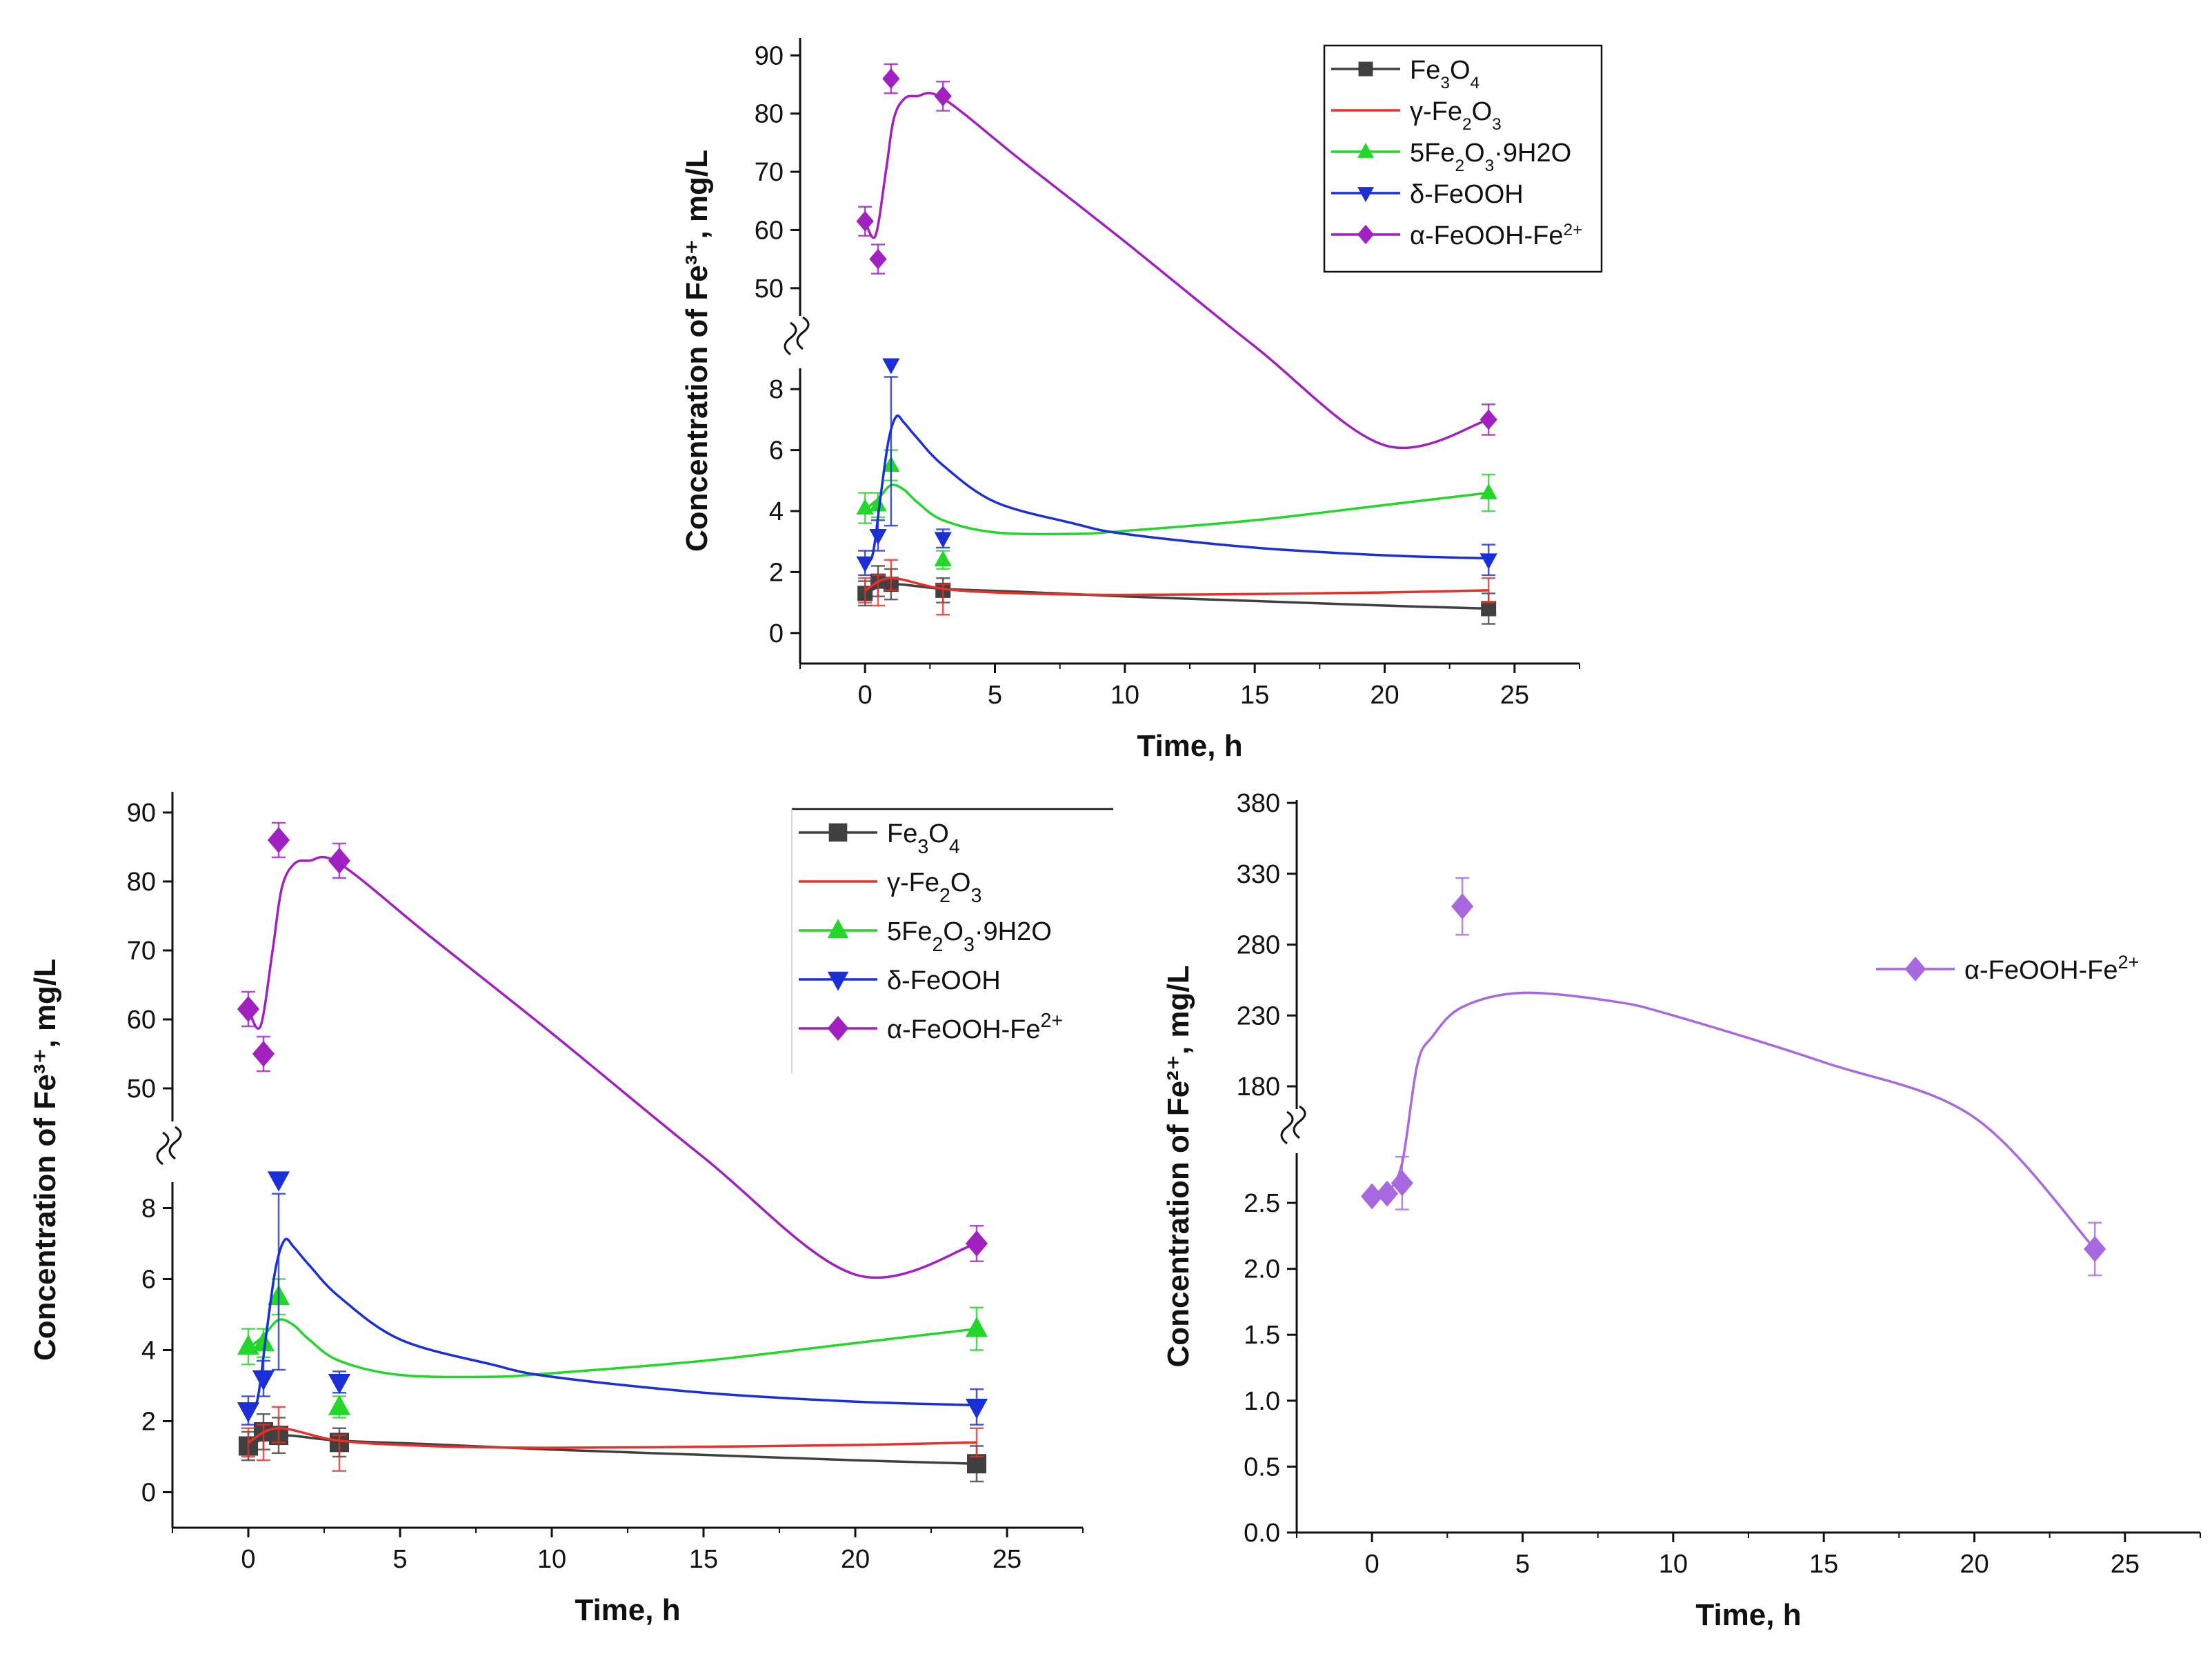 This screenshot has height=1656, width=2212. I want to click on series-α-FeOOH-Fe2+, so click(1734, 1077).